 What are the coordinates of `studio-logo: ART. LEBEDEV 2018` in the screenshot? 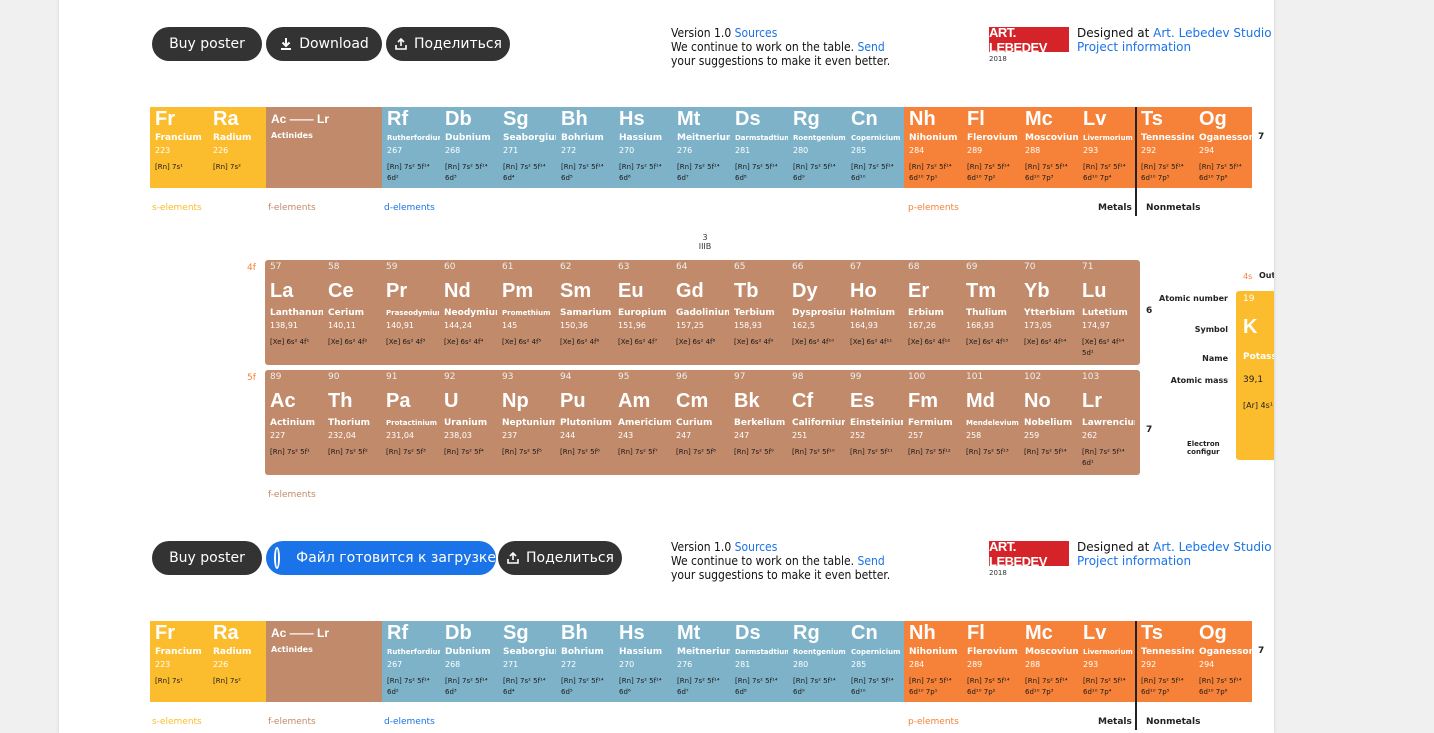 It's located at (1029, 44).